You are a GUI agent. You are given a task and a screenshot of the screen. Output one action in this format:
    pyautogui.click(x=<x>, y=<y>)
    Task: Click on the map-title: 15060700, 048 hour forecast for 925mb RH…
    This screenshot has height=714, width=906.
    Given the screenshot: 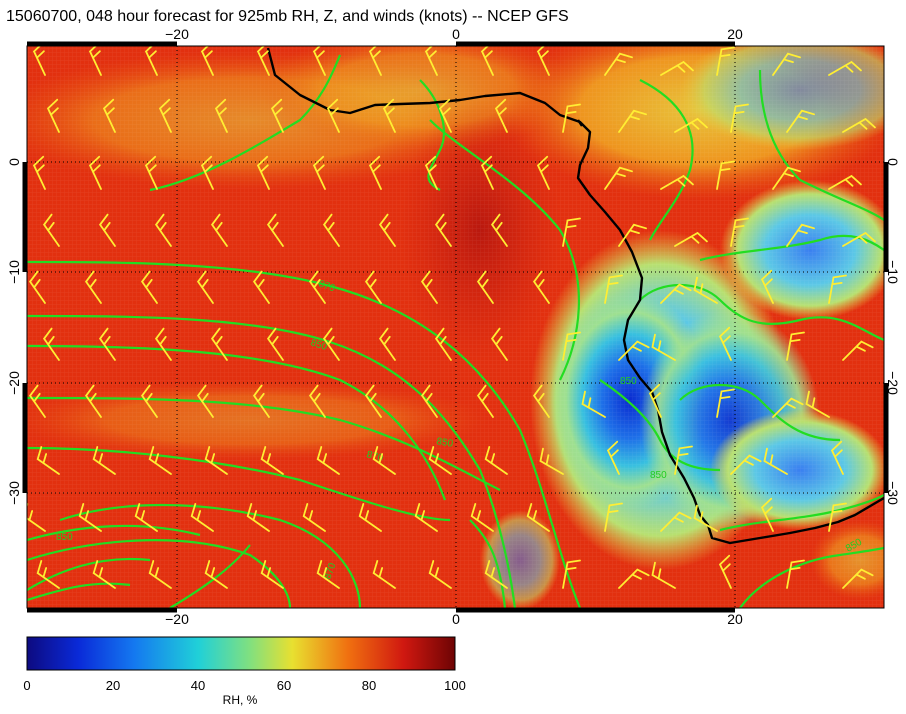 What is the action you would take?
    pyautogui.click(x=287, y=16)
    